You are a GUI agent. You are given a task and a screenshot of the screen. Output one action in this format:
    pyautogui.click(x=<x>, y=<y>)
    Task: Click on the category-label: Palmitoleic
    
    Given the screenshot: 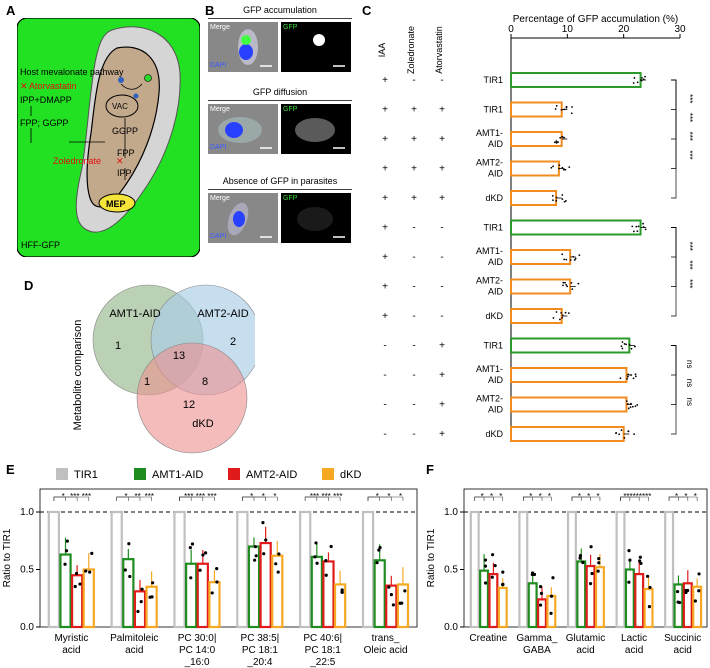 What is the action you would take?
    pyautogui.click(x=134, y=638)
    